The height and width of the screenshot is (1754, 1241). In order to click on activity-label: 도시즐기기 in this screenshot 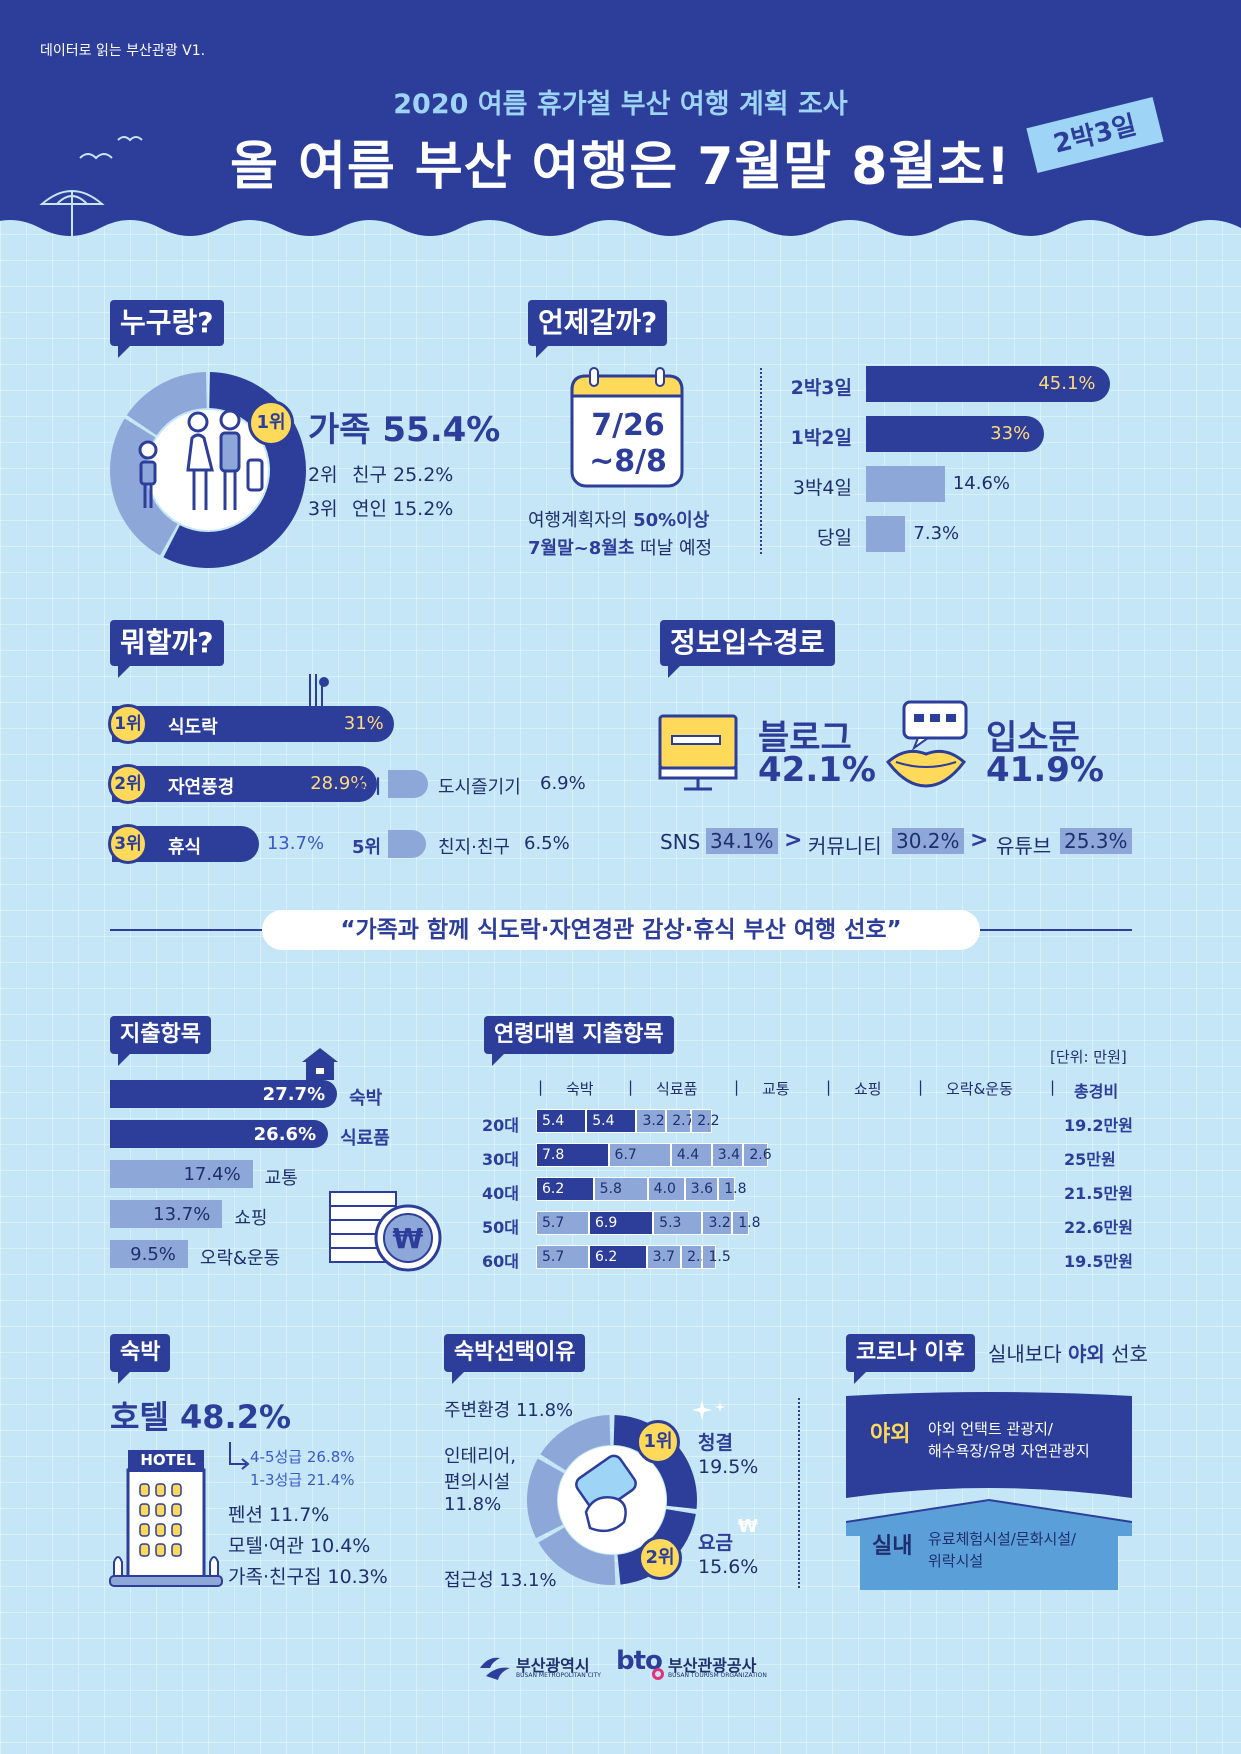, I will do `click(479, 787)`.